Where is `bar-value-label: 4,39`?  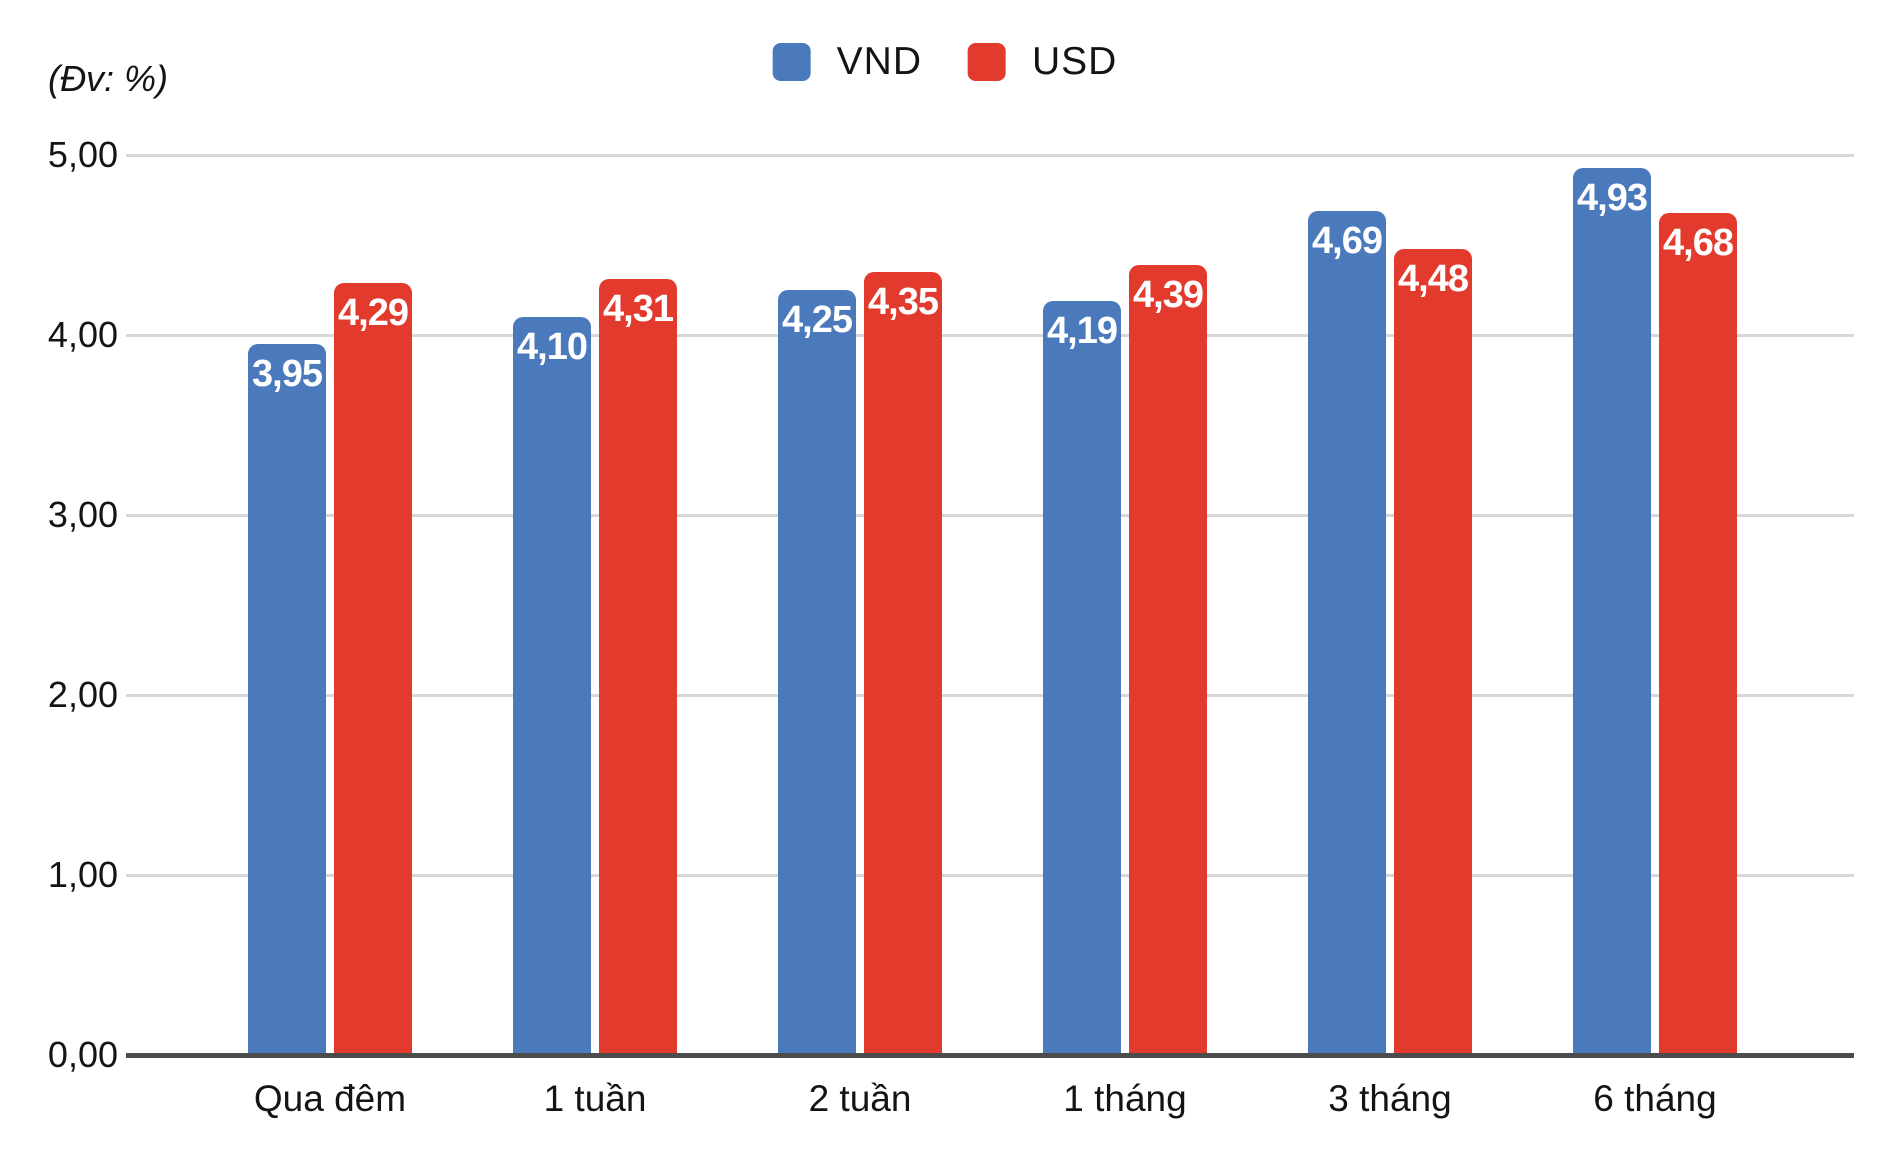
bar-value-label: 4,39 is located at coordinates (1168, 294).